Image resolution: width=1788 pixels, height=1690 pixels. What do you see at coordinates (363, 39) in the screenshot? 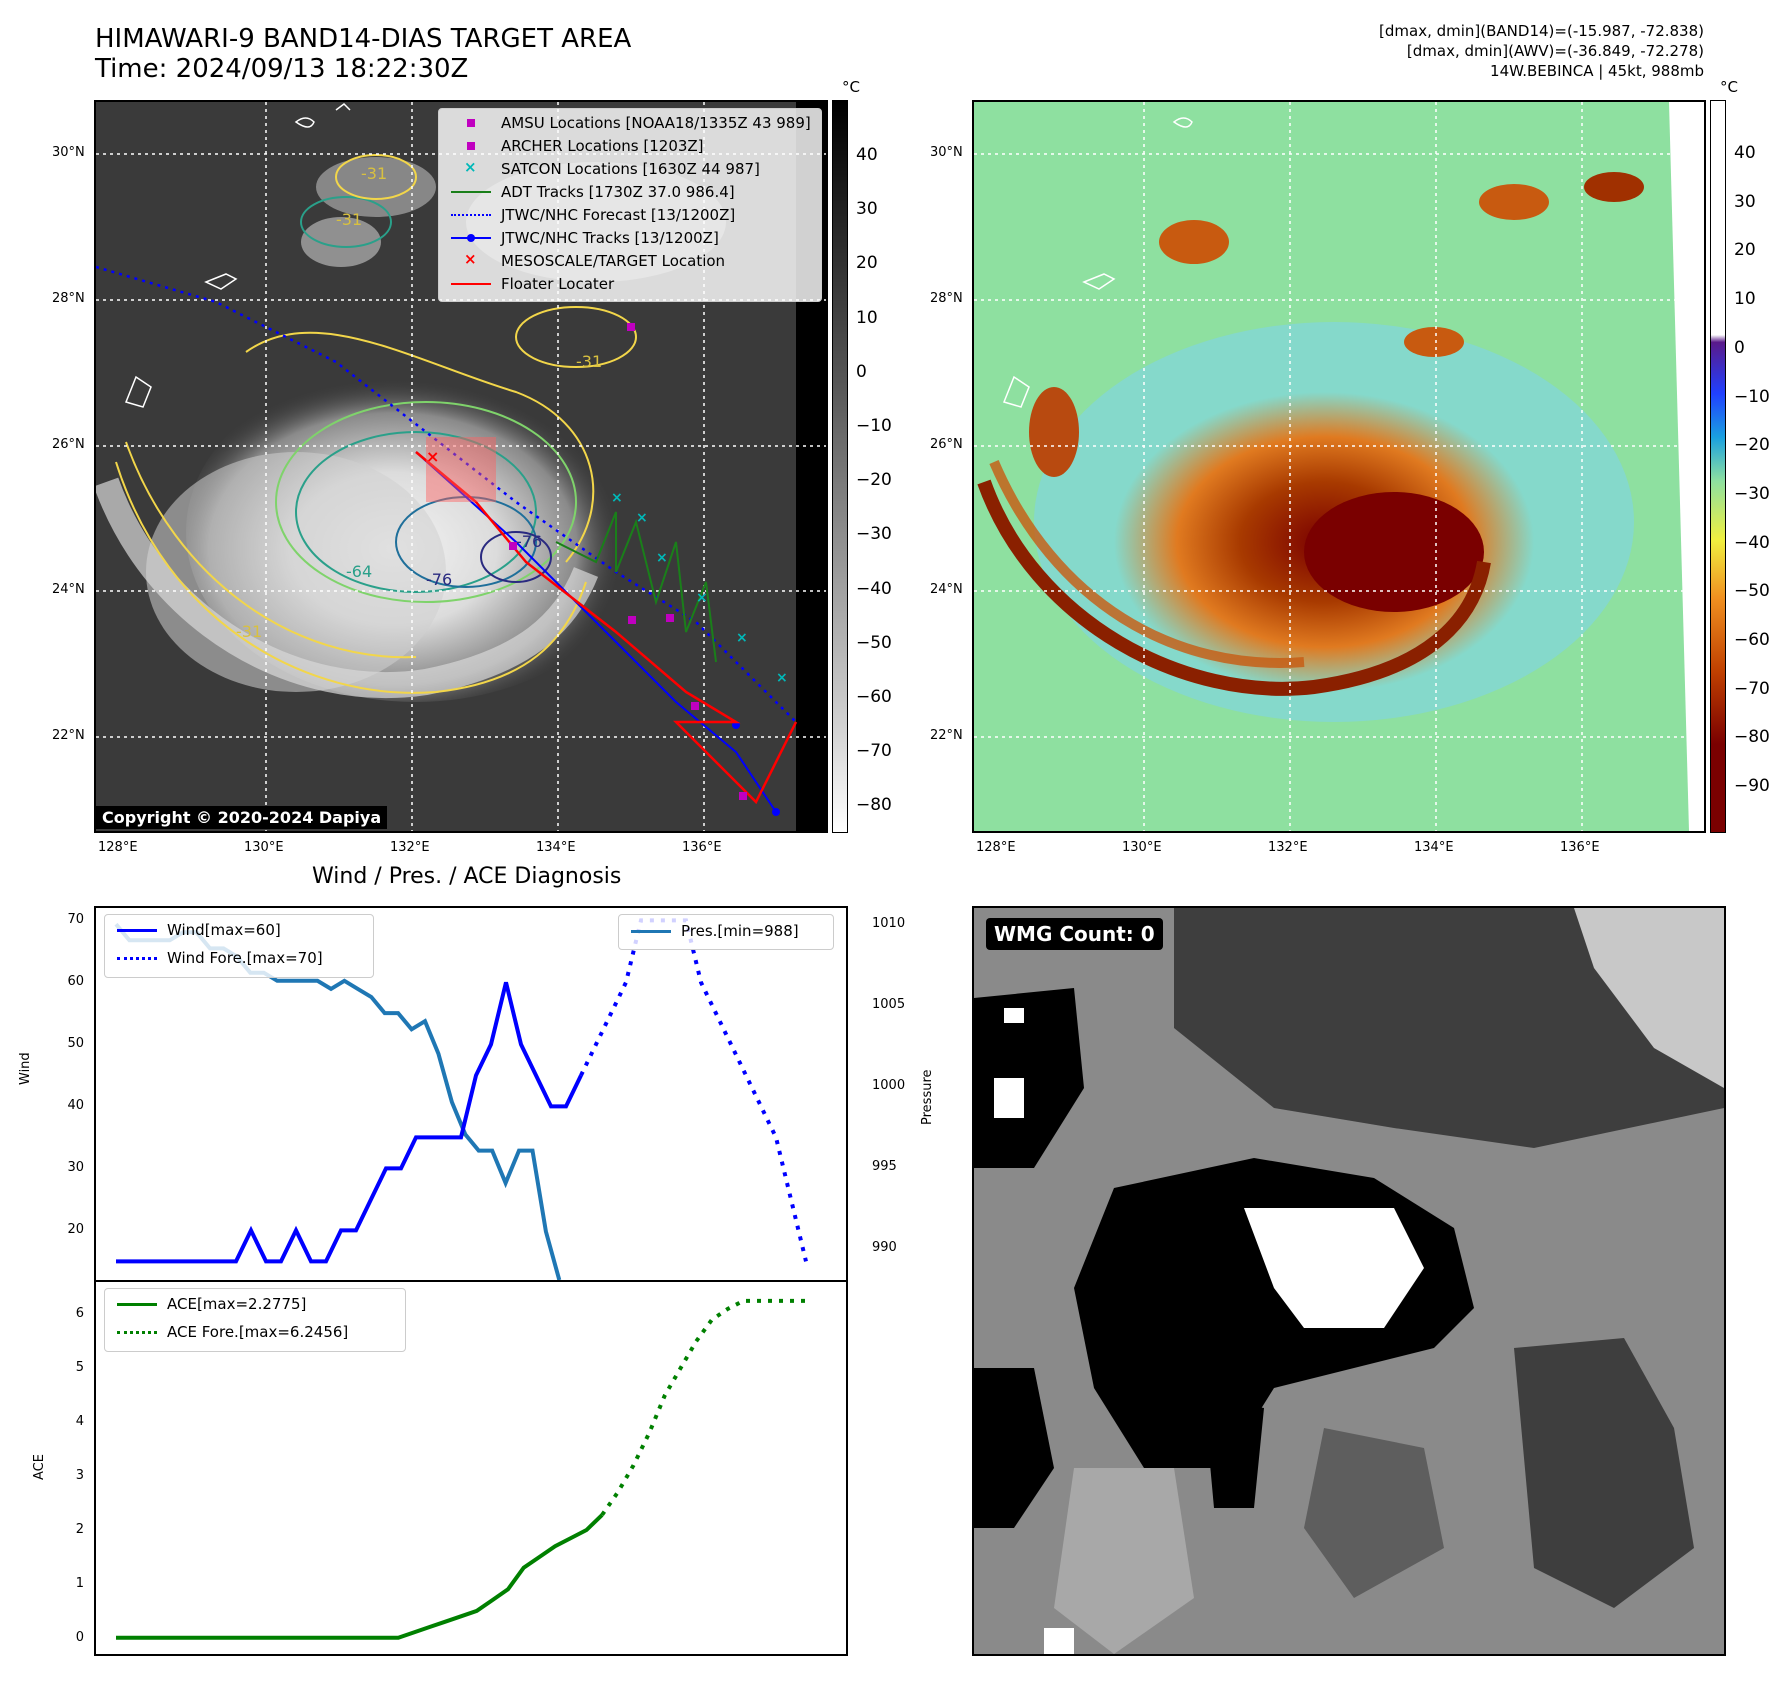
I see `figure-title: HIMAWARI-9 BAND14-DIAS TARGET AREA` at bounding box center [363, 39].